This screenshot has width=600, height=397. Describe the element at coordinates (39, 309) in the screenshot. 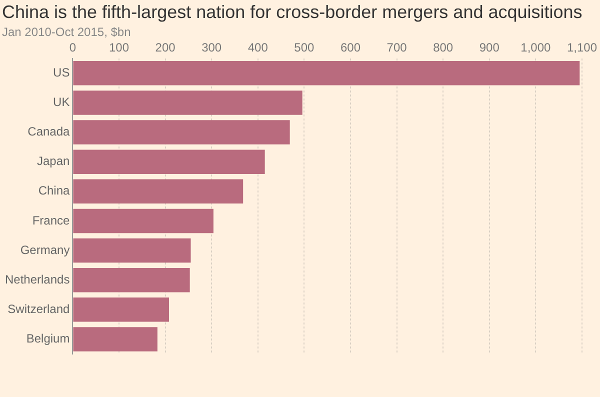

I see `y-tick-label: Switzerland` at that location.